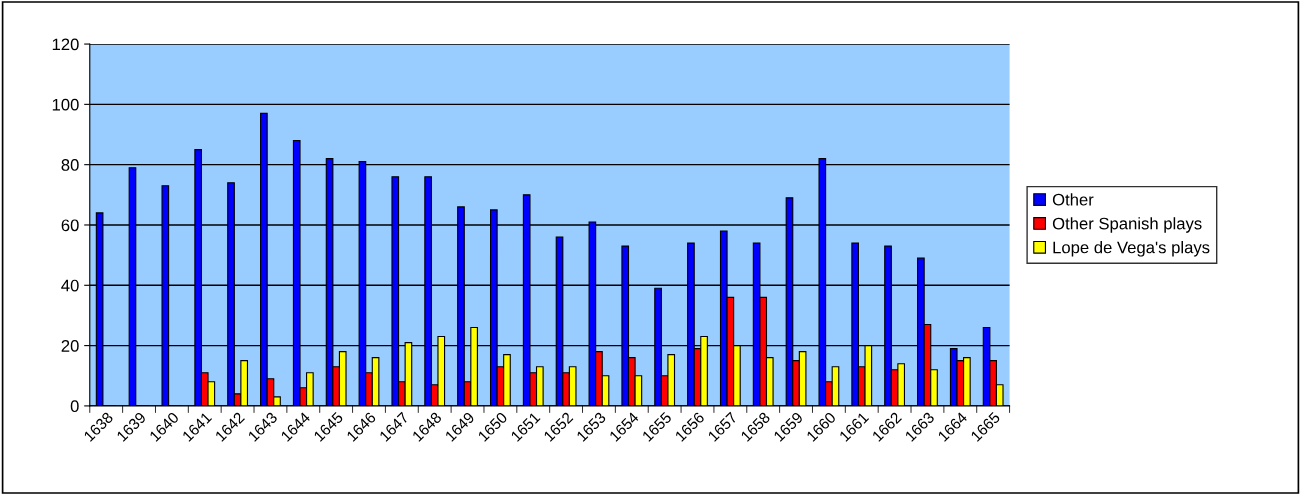 This screenshot has width=1301, height=495. Describe the element at coordinates (70, 345) in the screenshot. I see `y-tick-label: 20` at that location.